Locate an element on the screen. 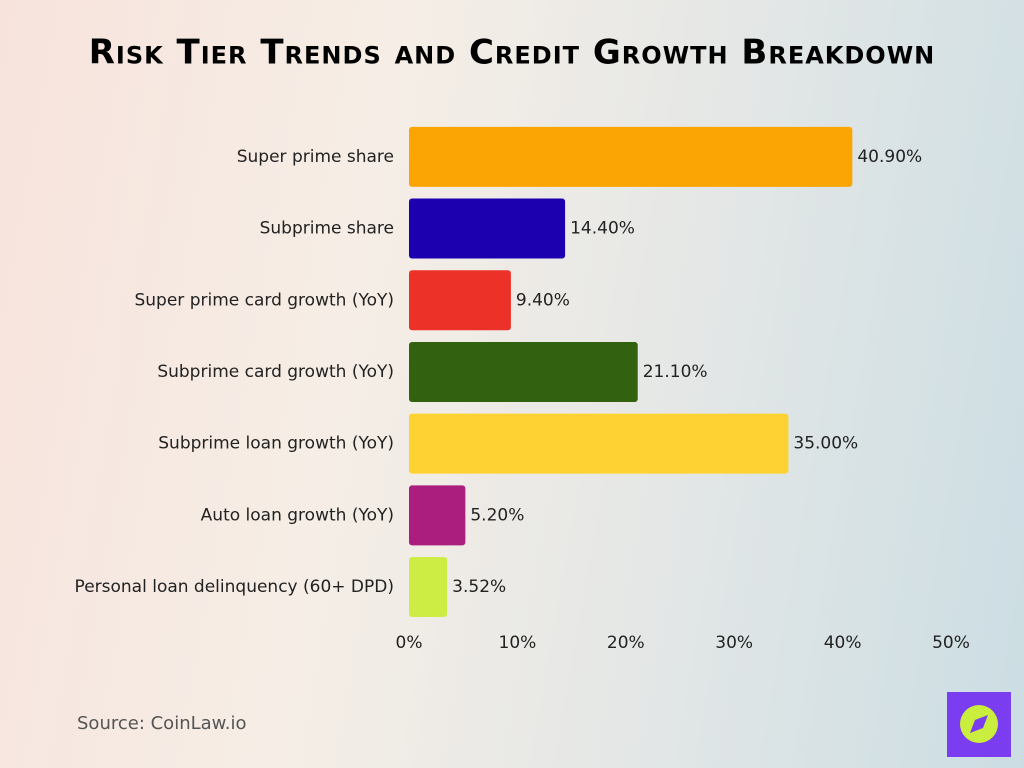  y-tick-label: Subprime loan growth (YoY) is located at coordinates (276, 444).